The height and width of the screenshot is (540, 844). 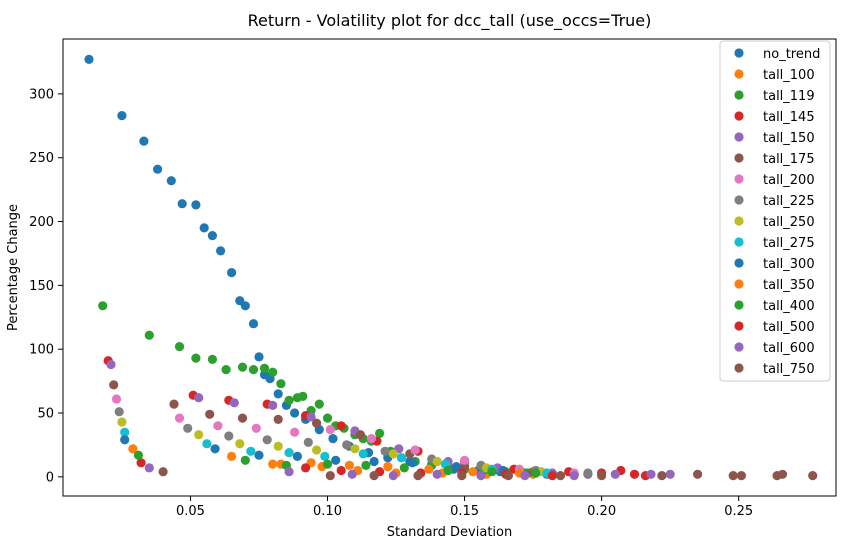 What do you see at coordinates (13, 267) in the screenshot?
I see `y-axis-label: Percentage Change` at bounding box center [13, 267].